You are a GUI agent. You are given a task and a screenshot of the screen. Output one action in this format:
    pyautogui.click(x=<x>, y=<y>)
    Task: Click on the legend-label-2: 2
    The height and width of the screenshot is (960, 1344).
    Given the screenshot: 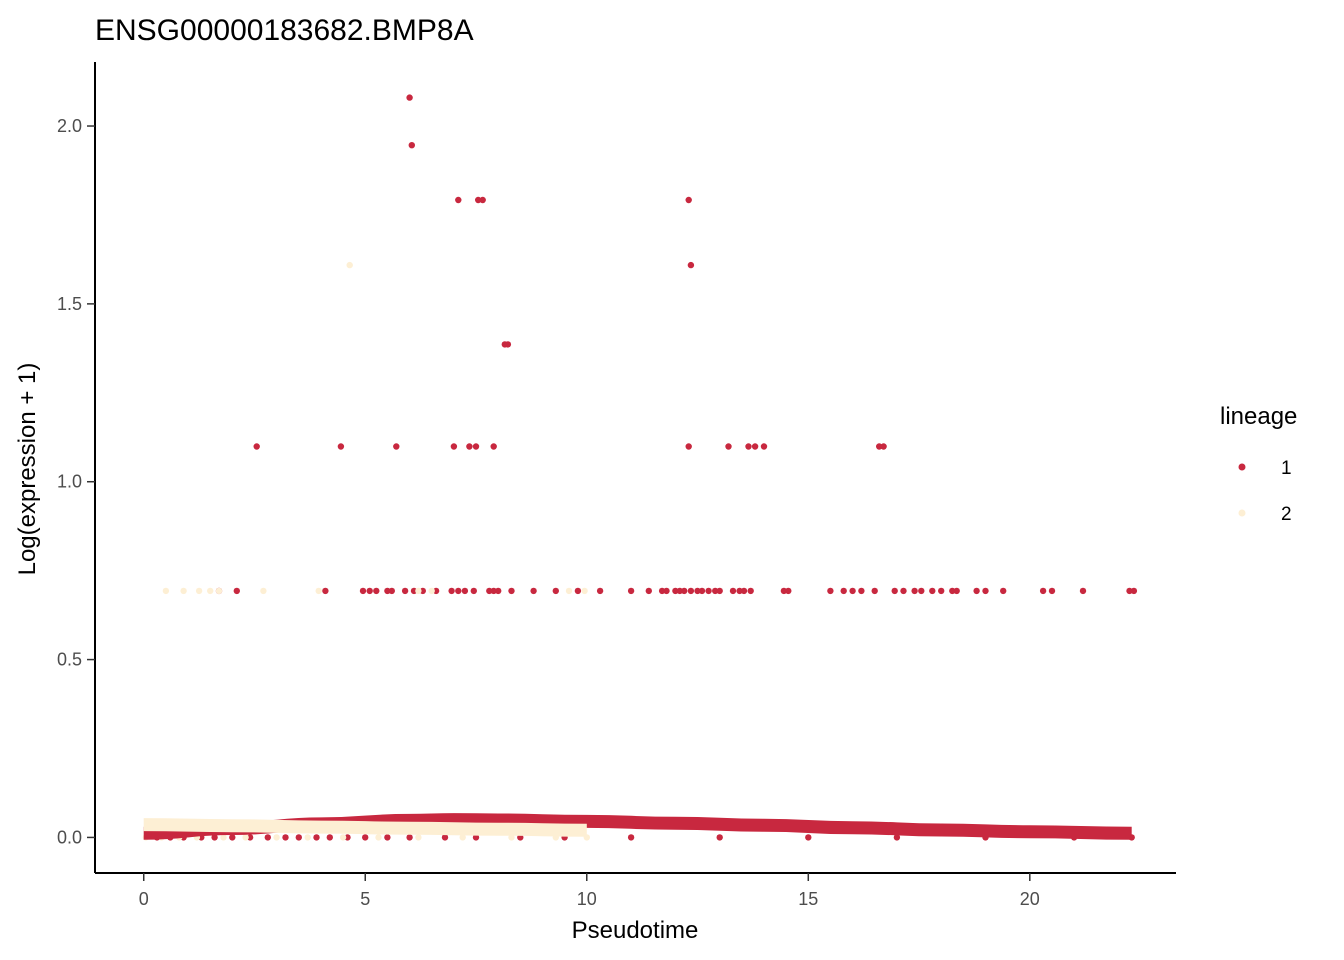 What is the action you would take?
    pyautogui.click(x=1286, y=514)
    